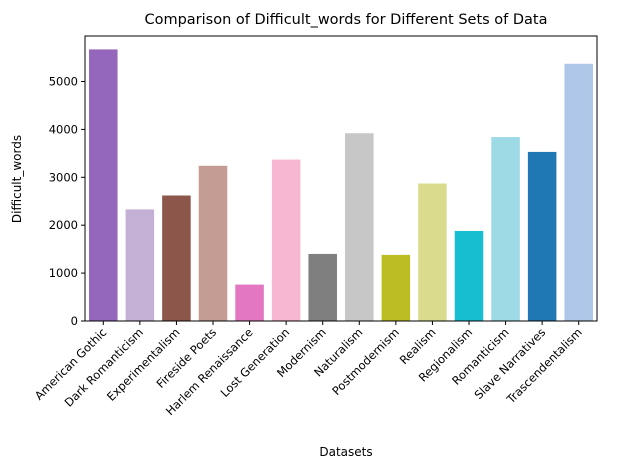 This screenshot has height=470, width=630. Describe the element at coordinates (67, 201) in the screenshot. I see `y-axis-ticks: 0 1000 2000 3000 4000 5000` at that location.